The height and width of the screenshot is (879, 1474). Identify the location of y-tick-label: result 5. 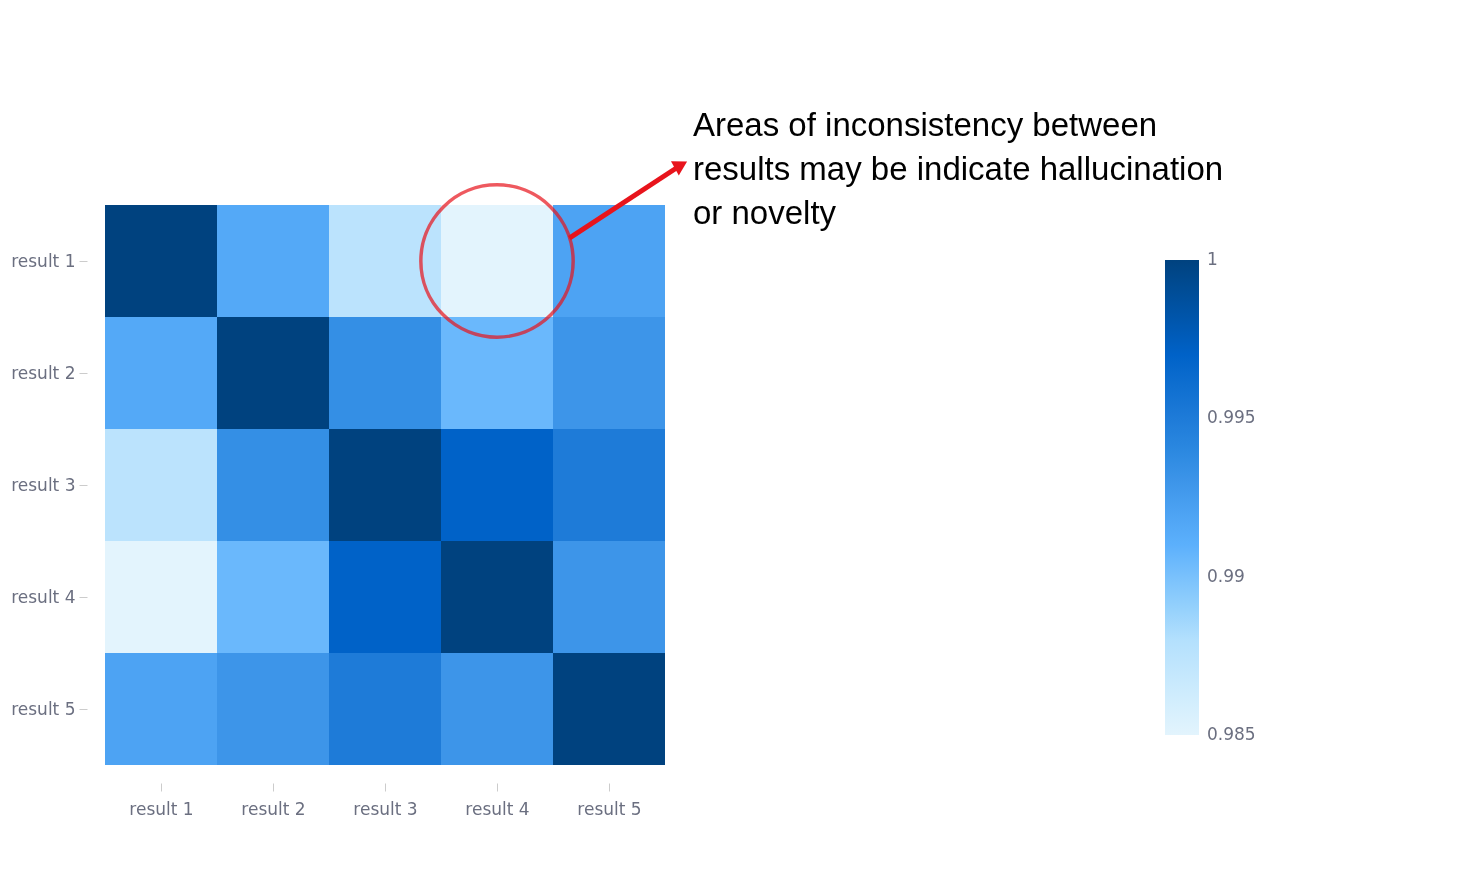
(43, 708).